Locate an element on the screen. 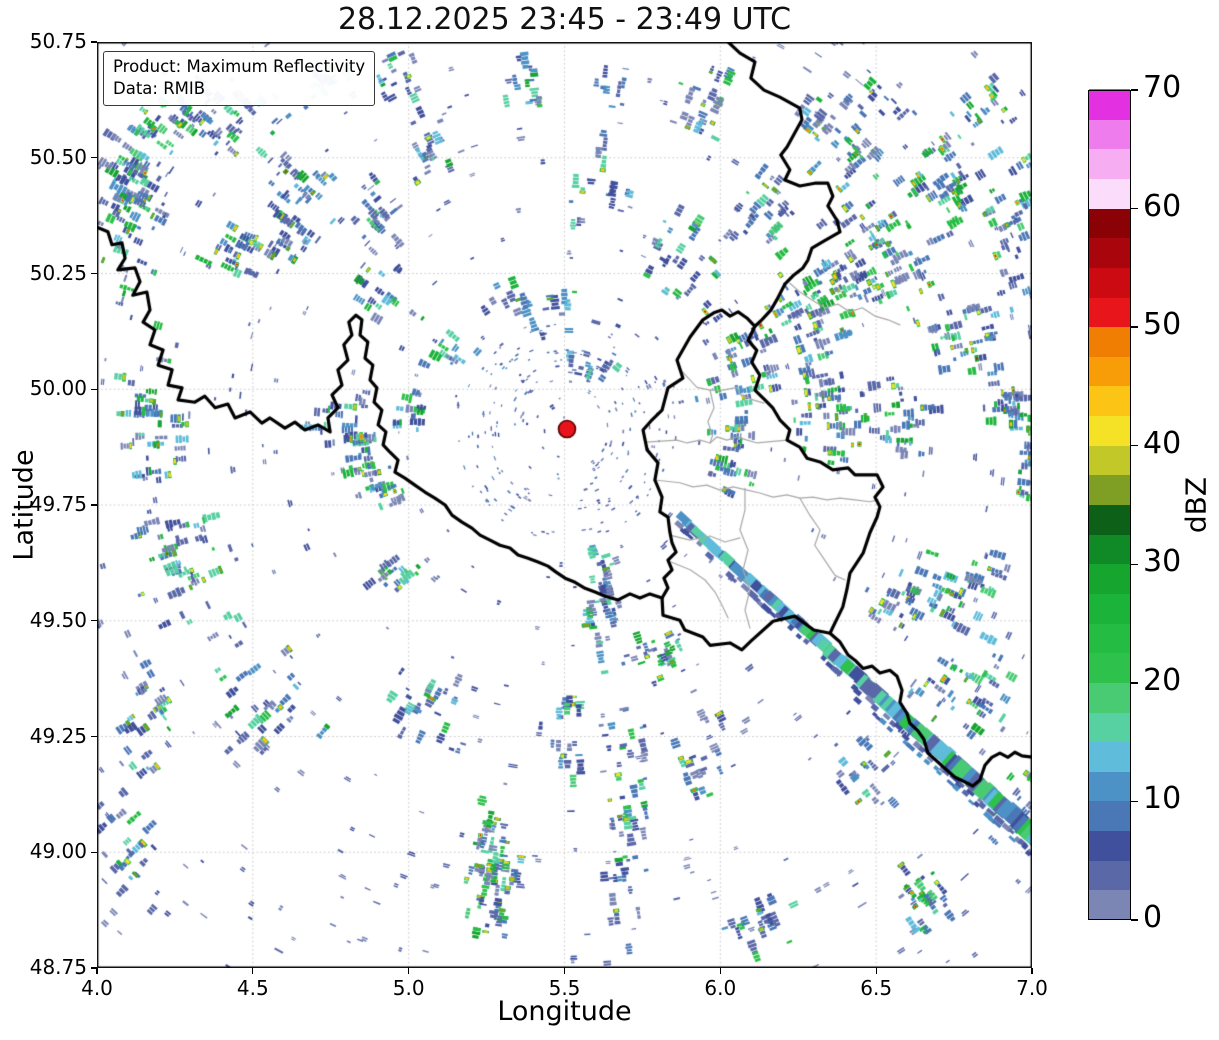 This screenshot has height=1040, width=1219. x-tick-label: 5.5 is located at coordinates (564, 988).